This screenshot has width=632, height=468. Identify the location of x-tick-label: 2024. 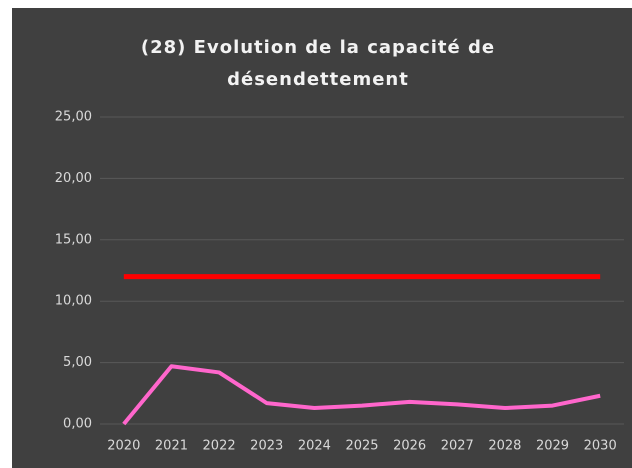
(314, 446).